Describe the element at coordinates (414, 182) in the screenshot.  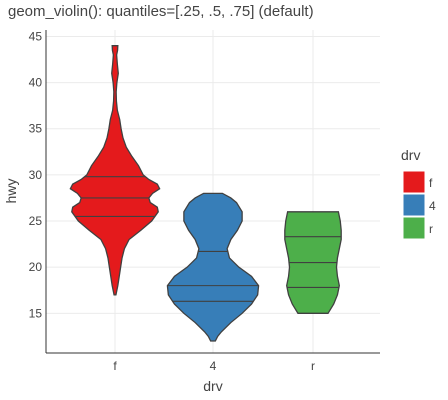
I see `legend-swatch-f` at that location.